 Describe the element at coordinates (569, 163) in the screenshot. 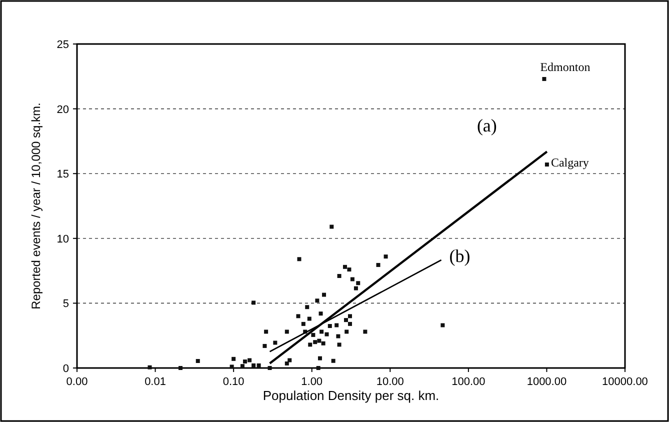

I see `annotation: Calgary` at that location.